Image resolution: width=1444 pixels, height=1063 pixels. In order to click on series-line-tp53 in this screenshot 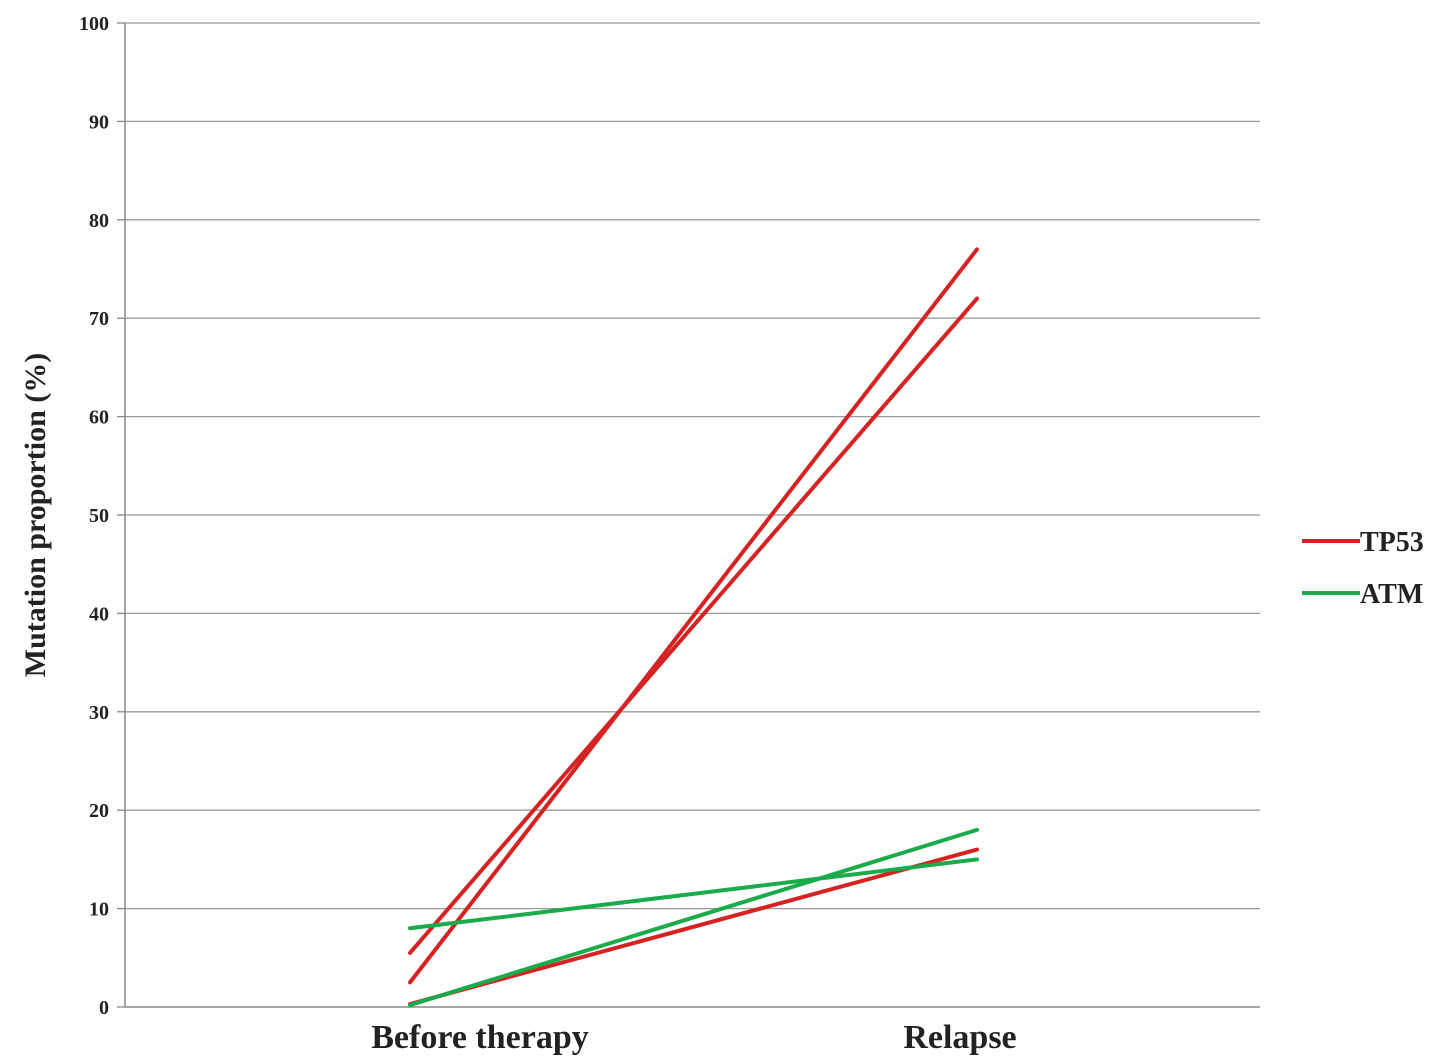, I will do `click(693, 927)`.